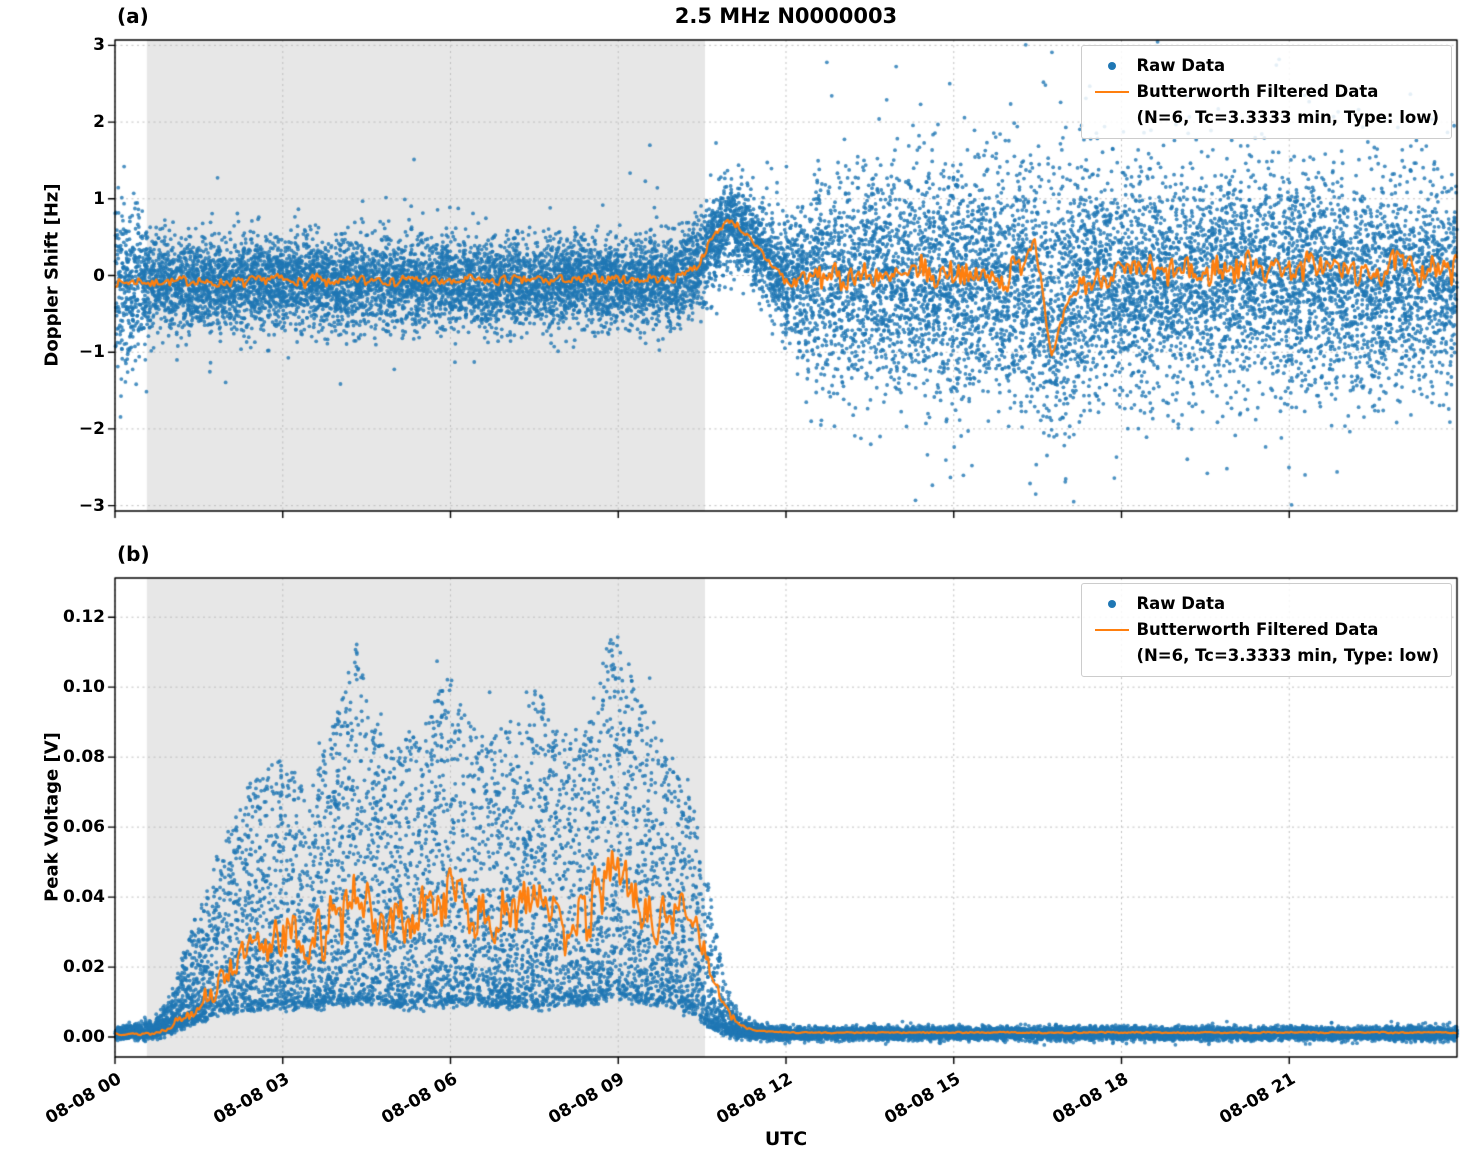  I want to click on panel-b-label: (b), so click(133, 554).